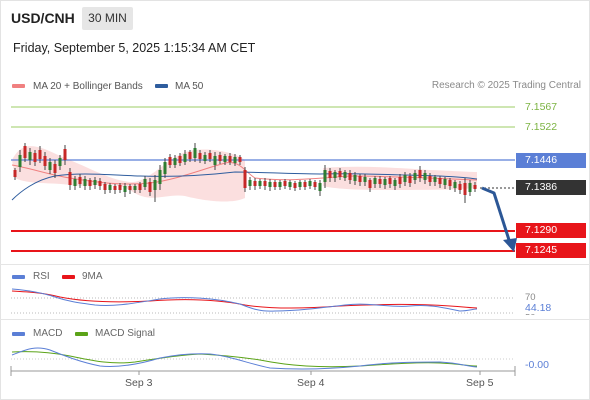 The height and width of the screenshot is (400, 590). I want to click on forecast-arrow, so click(496, 215).